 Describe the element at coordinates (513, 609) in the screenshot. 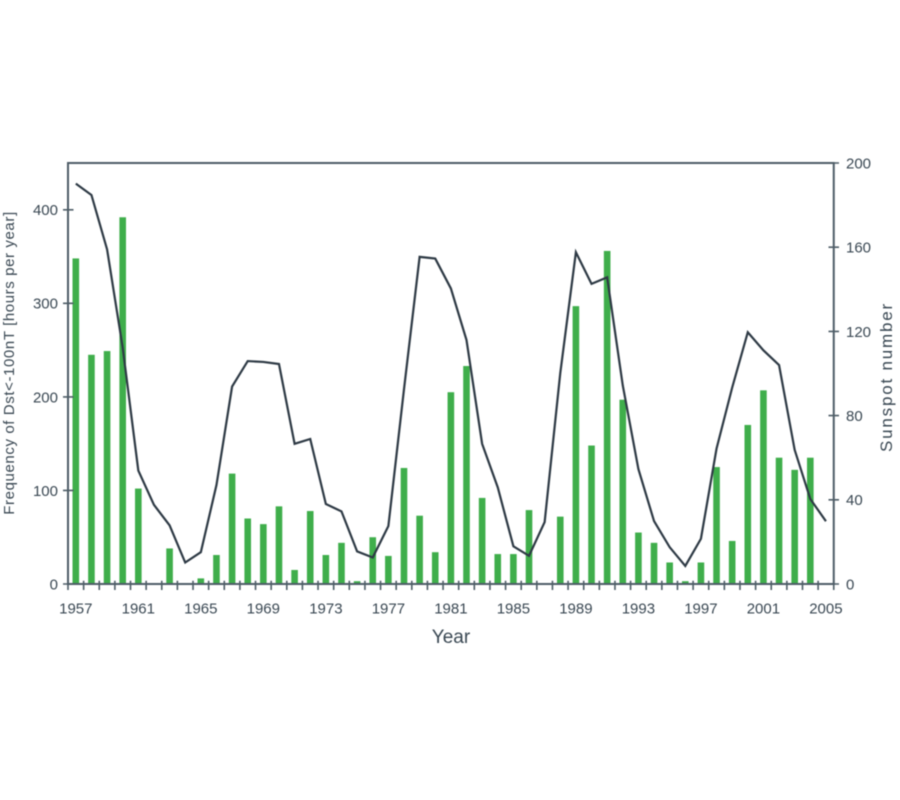

I see `svg-text: 1985` at that location.